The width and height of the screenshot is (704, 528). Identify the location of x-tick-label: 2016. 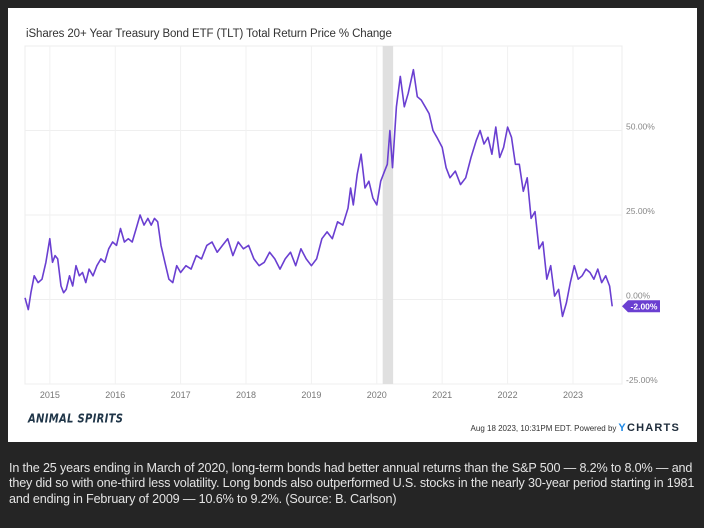
(115, 395).